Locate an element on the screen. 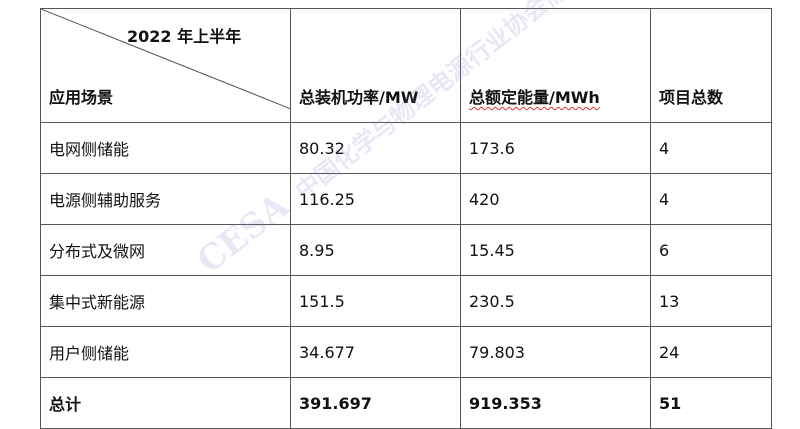  cell-count: 24 is located at coordinates (711, 352).